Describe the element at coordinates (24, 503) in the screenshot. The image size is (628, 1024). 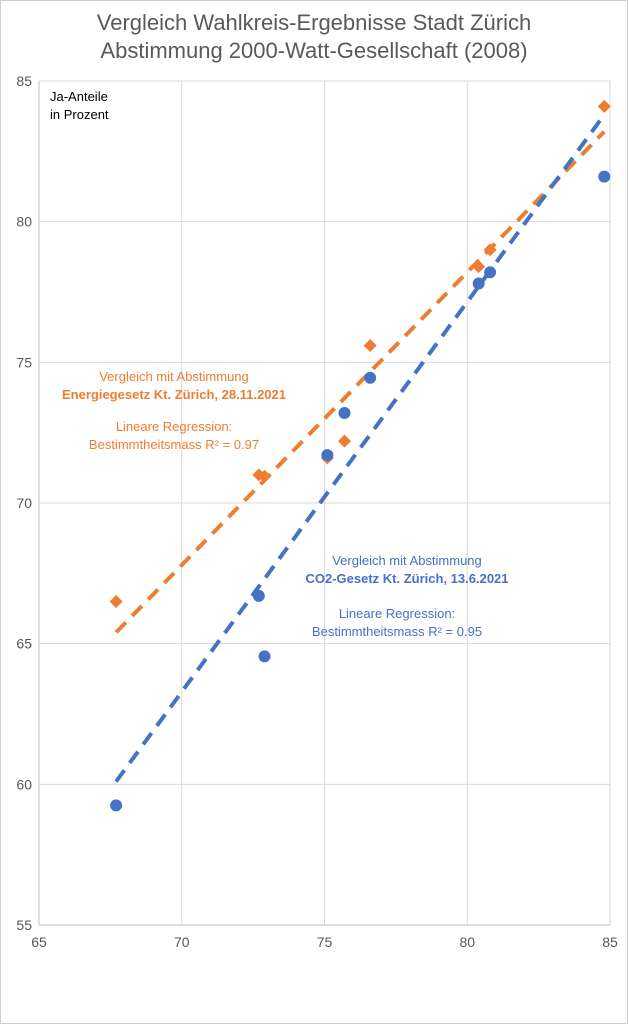
I see `y-tick-label: 70` at that location.